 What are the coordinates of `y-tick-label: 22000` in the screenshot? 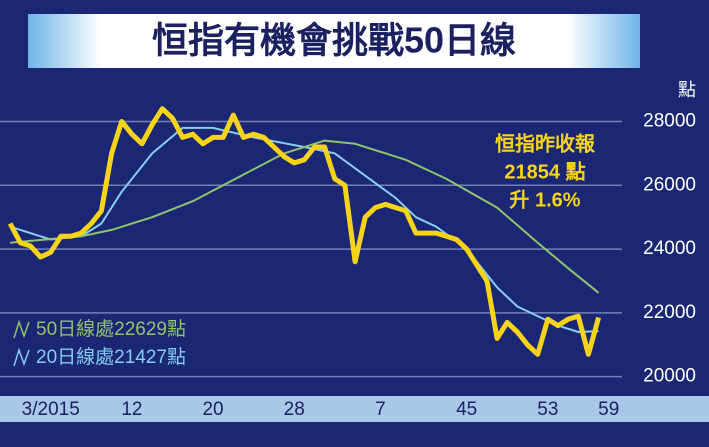 It's located at (669, 312).